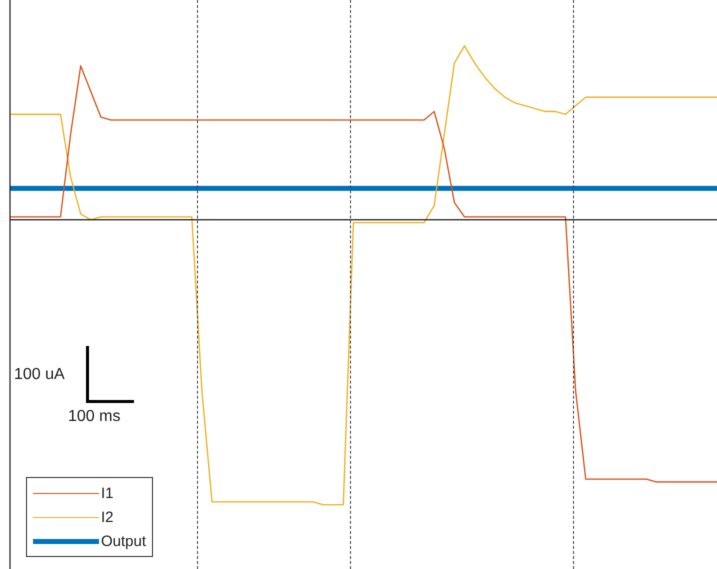 The height and width of the screenshot is (569, 717). I want to click on legend-label: Output, so click(123, 541).